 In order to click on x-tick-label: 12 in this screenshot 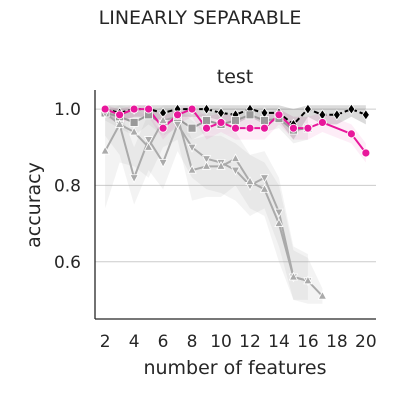, I will do `click(250, 342)`.